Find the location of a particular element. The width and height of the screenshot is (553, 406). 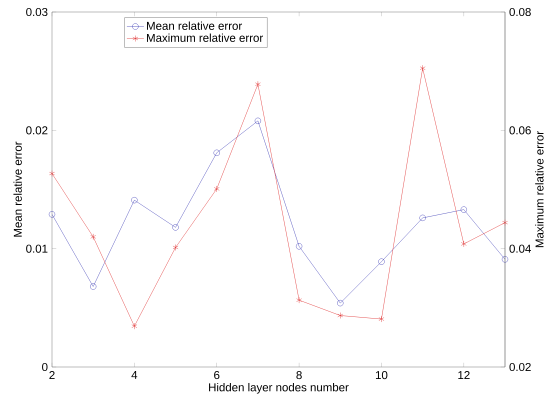

y2-tick-label: 0.02 is located at coordinates (520, 367).